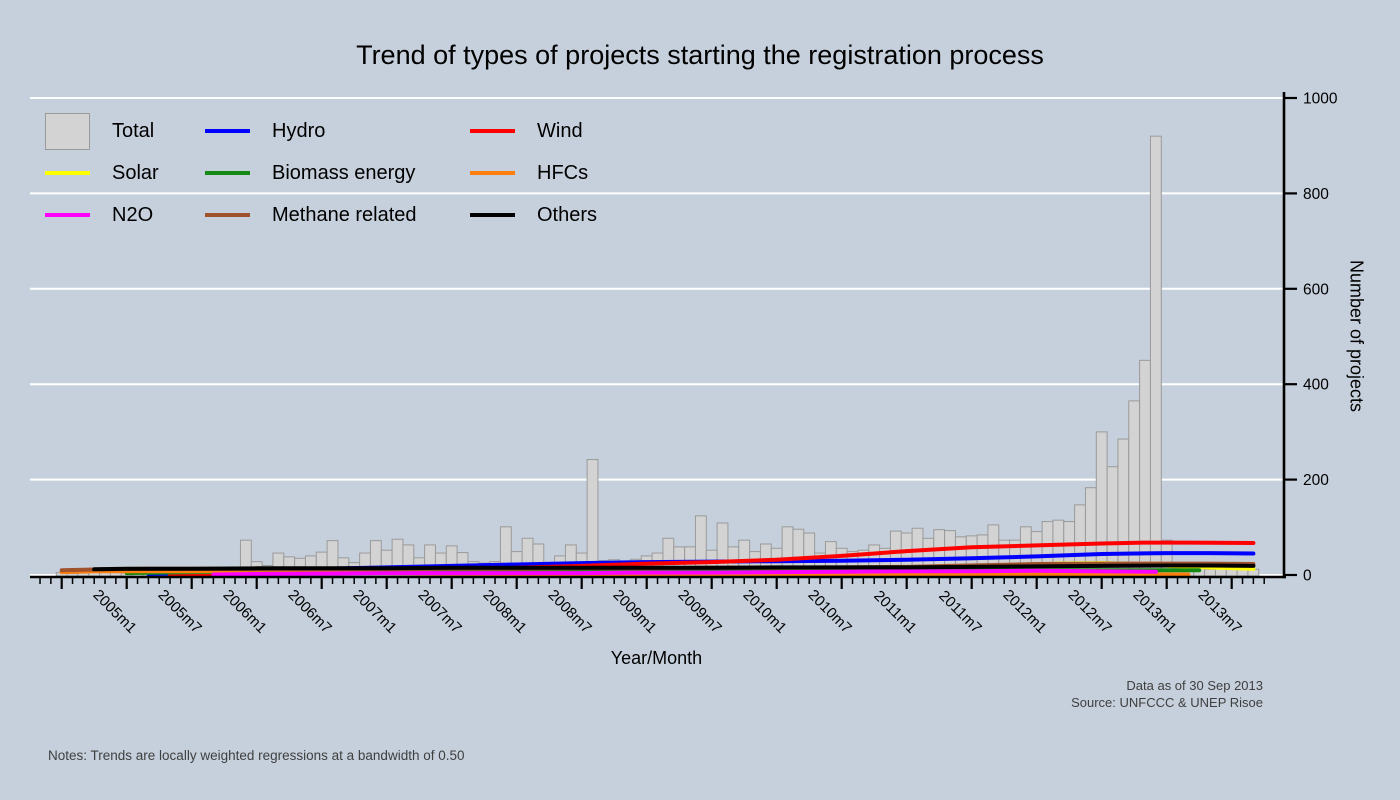 This screenshot has height=800, width=1400. I want to click on legend-item-n2o: N2O, so click(125, 215).